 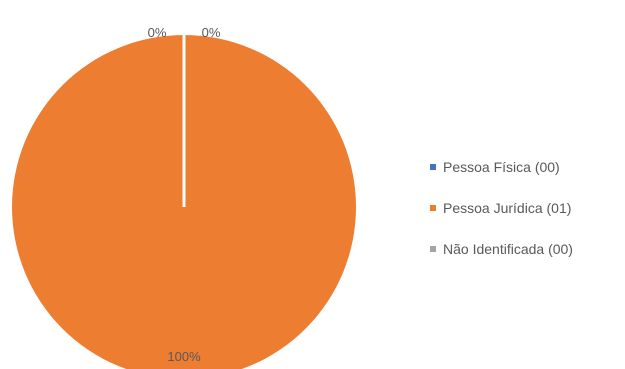 What do you see at coordinates (157, 32) in the screenshot?
I see `data-label-0: 0%` at bounding box center [157, 32].